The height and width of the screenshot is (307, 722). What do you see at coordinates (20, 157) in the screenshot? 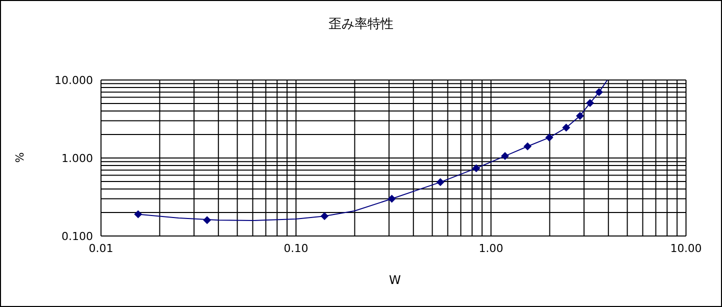
I see `y-axis-title: %` at bounding box center [20, 157].